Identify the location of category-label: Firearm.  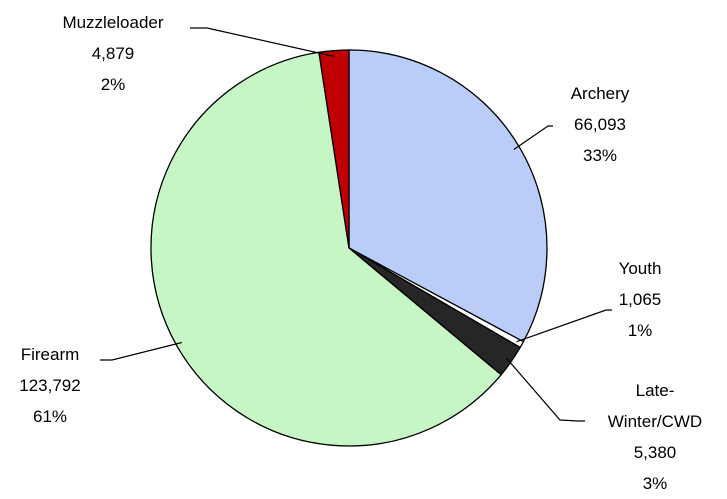
(50, 354).